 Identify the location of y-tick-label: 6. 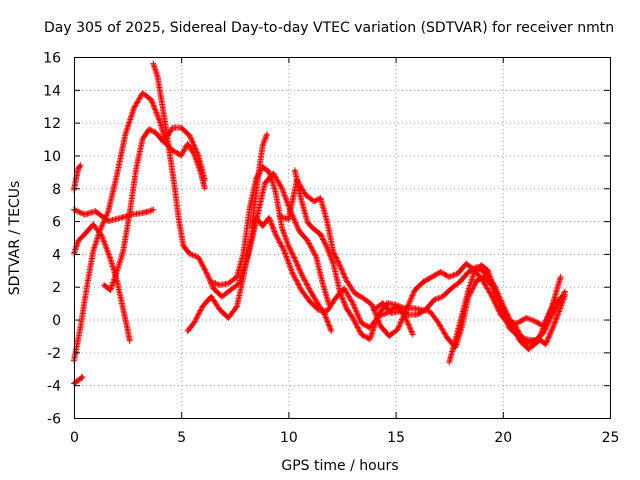
(56, 223).